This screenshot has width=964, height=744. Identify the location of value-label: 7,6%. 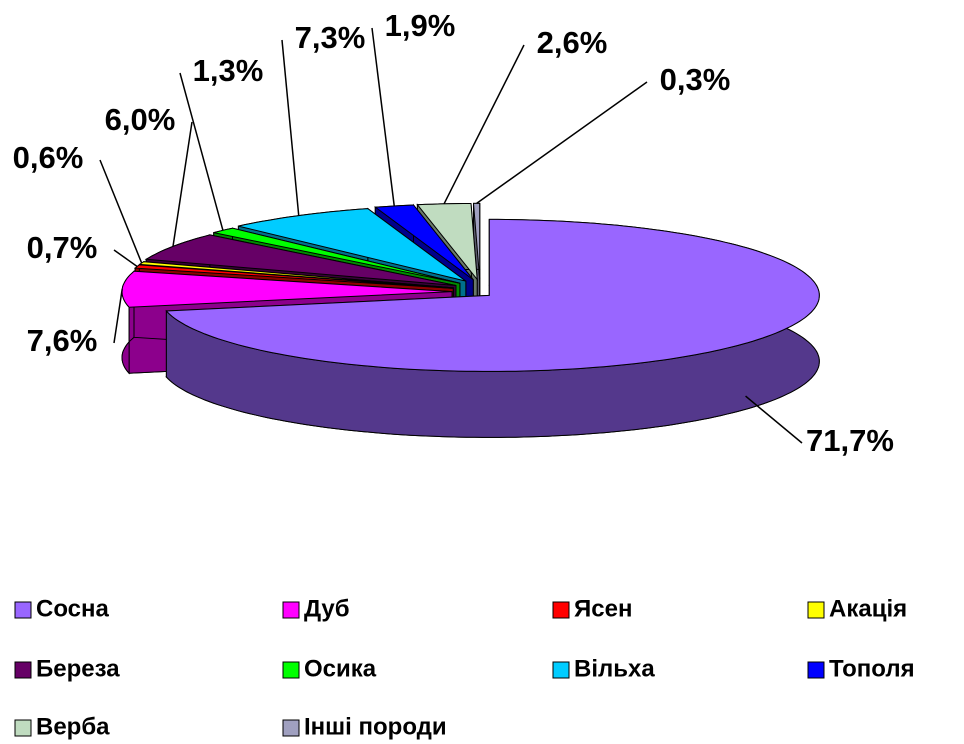
(62, 340).